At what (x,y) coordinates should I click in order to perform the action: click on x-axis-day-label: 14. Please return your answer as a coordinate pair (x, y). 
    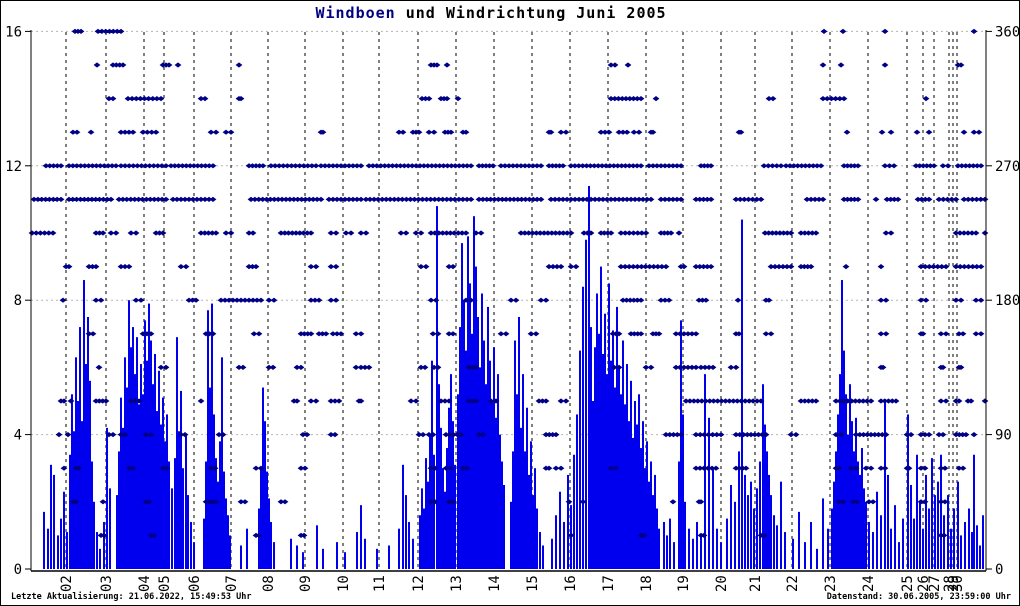
    Looking at the image, I should click on (495, 583).